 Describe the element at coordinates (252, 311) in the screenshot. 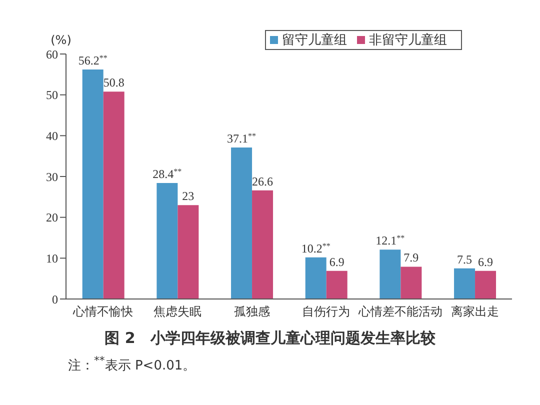

I see `x-tick-label: 孤独感` at that location.